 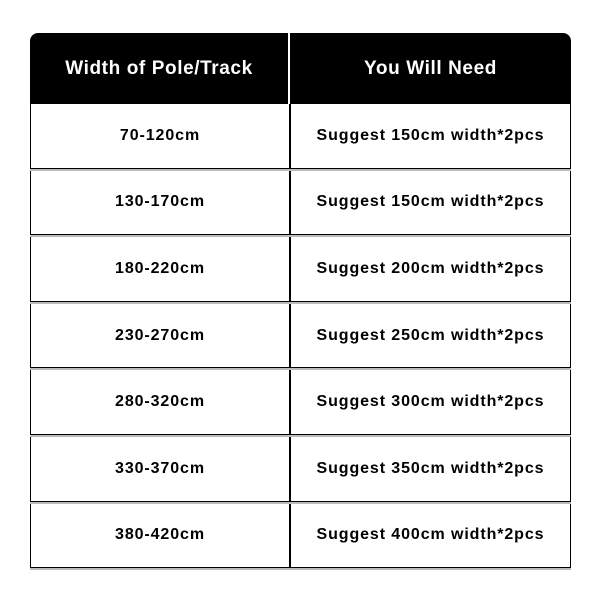 What do you see at coordinates (300, 469) in the screenshot?
I see `table-row: 330-370cm Suggest 350cm width*2pcs` at bounding box center [300, 469].